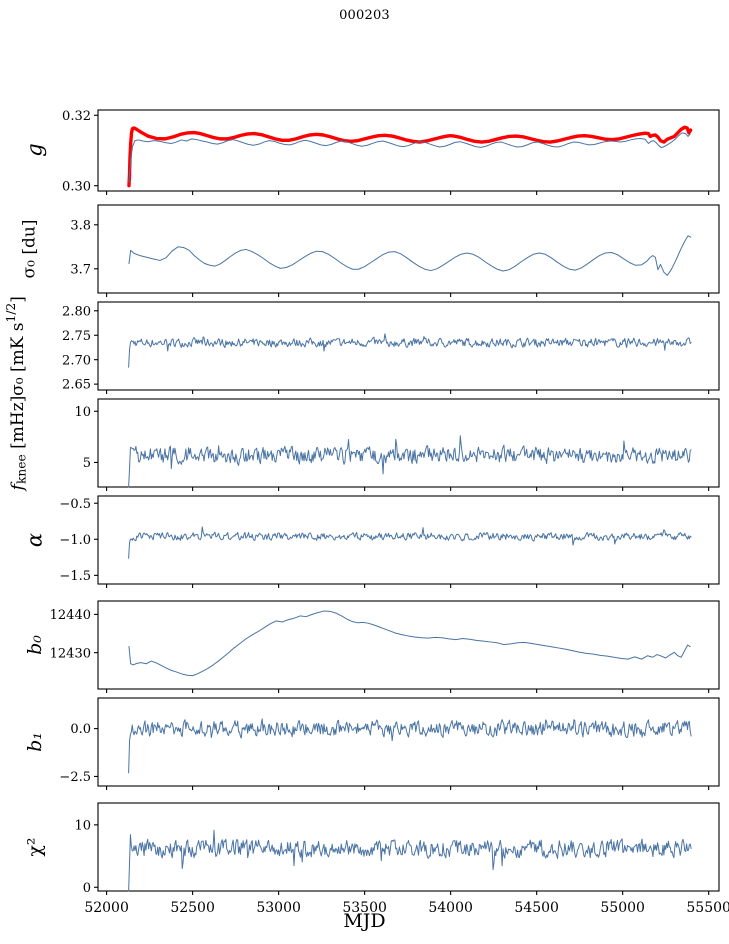 Image resolution: width=729 pixels, height=944 pixels. Describe the element at coordinates (536, 908) in the screenshot. I see `x-tick-label: 54500` at that location.